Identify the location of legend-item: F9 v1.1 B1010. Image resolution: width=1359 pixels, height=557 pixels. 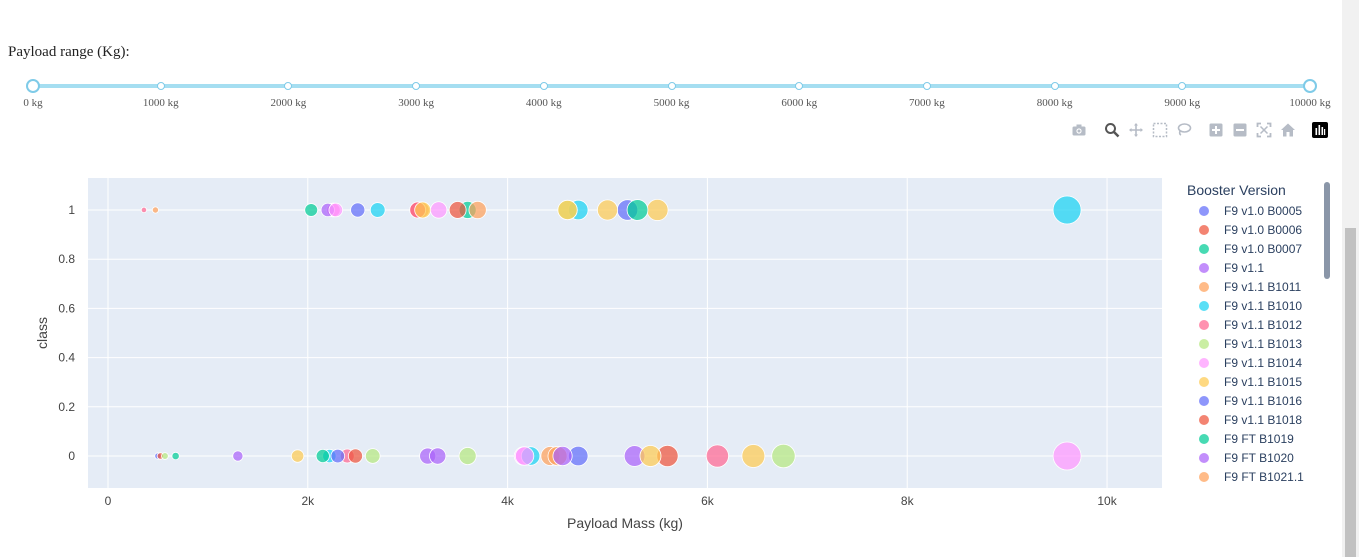
(1250, 306).